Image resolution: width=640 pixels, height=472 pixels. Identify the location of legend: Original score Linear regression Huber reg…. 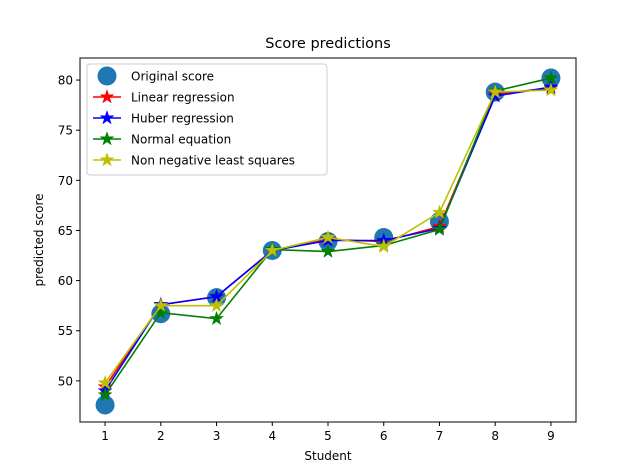
(207, 119).